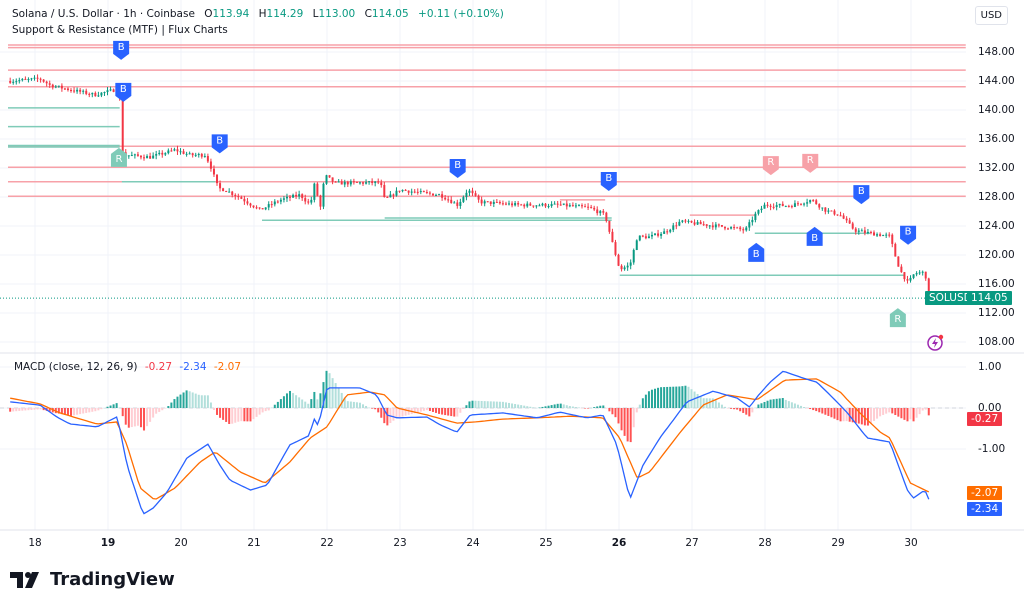  Describe the element at coordinates (103, 14) in the screenshot. I see `symbol-title: Solana / U.S. Dollar · 1h · Coinbase` at that location.